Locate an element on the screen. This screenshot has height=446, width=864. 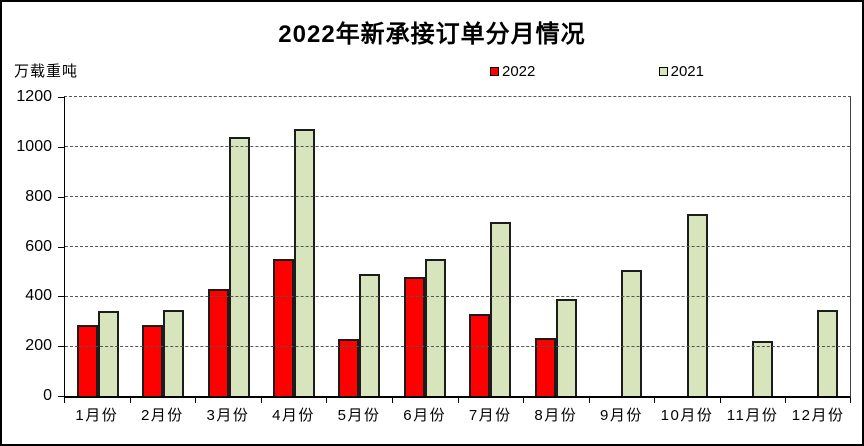
bar-2021-2月份 is located at coordinates (174, 353).